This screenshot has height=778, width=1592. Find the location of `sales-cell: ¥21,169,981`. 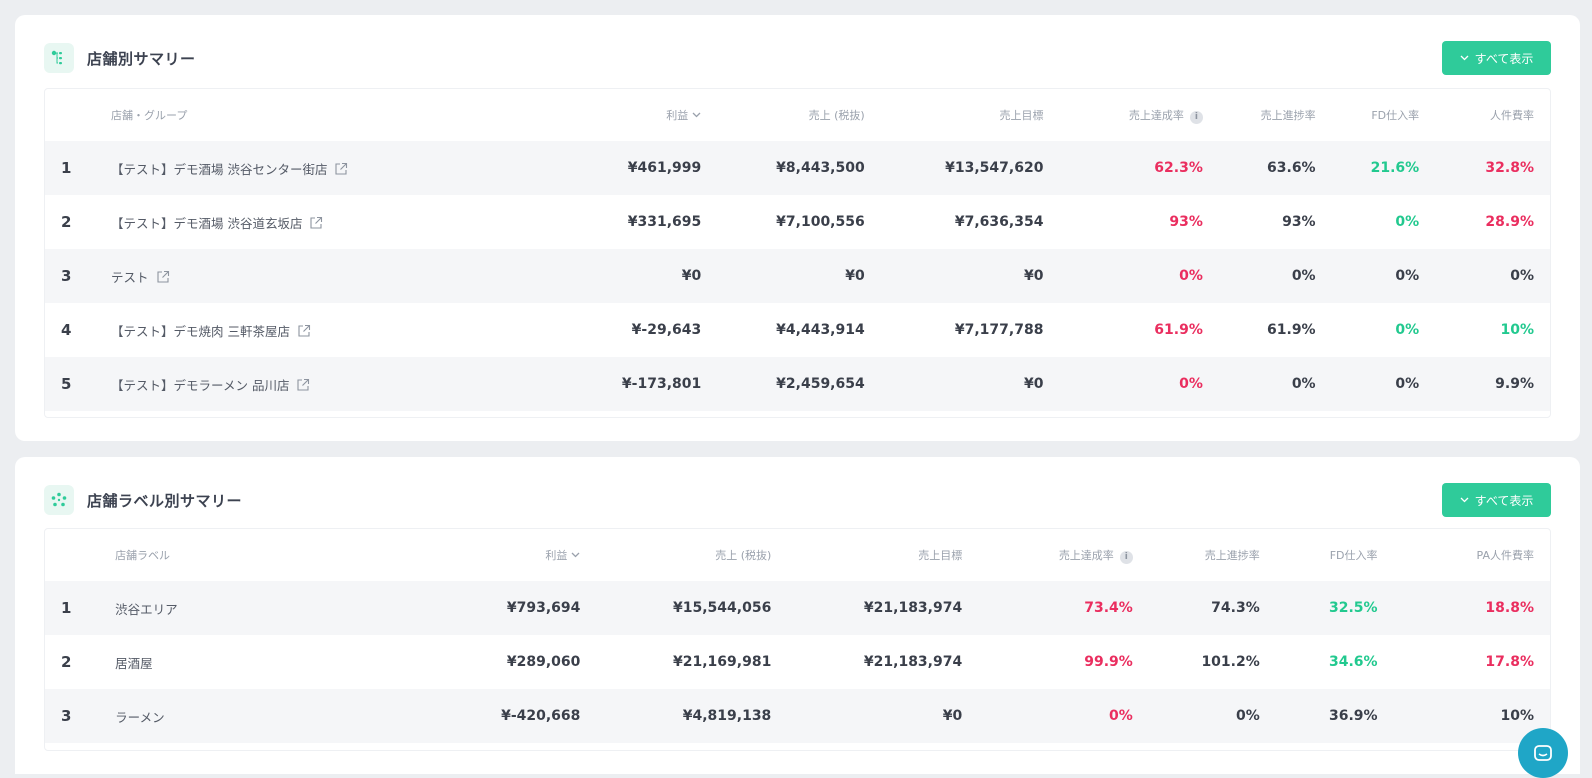

sales-cell: ¥21,169,981 is located at coordinates (722, 662).